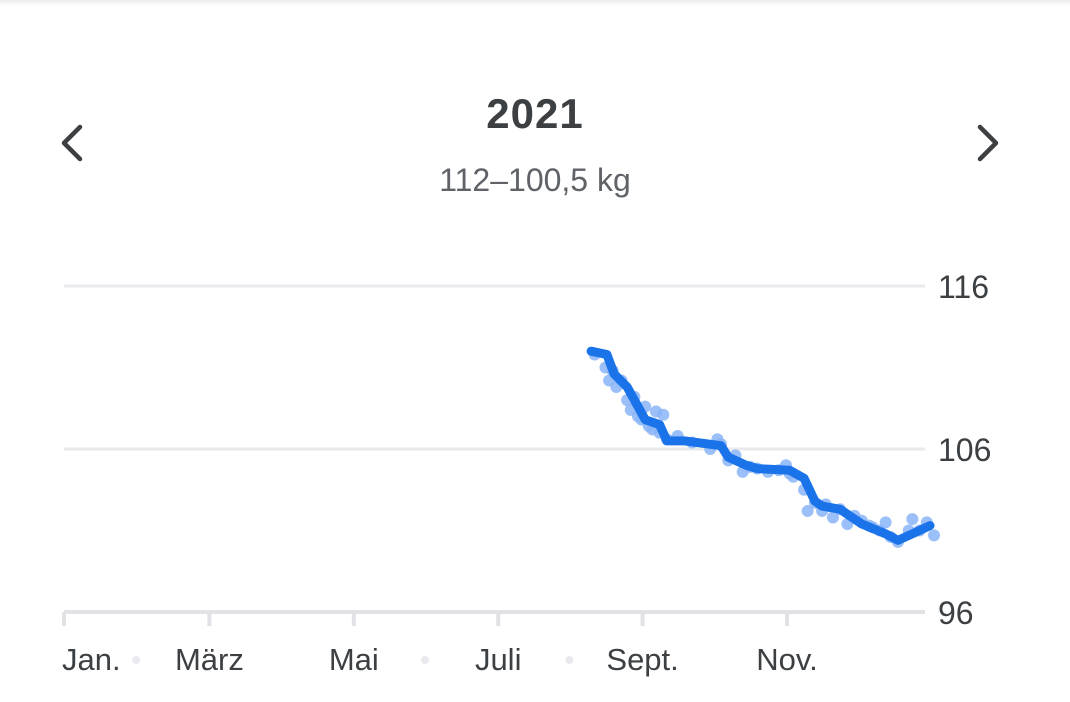  I want to click on x-tick-label: Jan., so click(91, 659).